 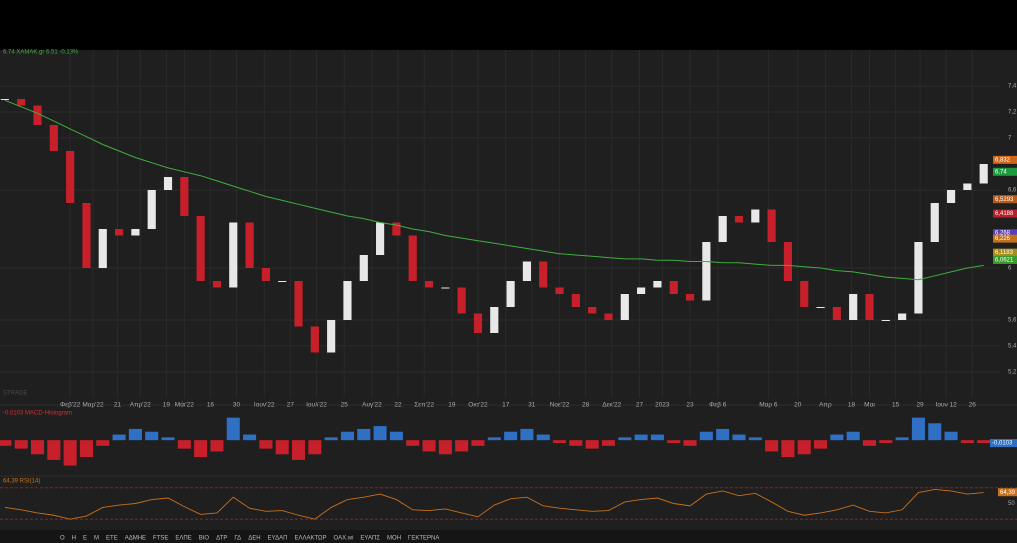 I want to click on toolbar-item: ΟΑΧ.wi, so click(x=344, y=539).